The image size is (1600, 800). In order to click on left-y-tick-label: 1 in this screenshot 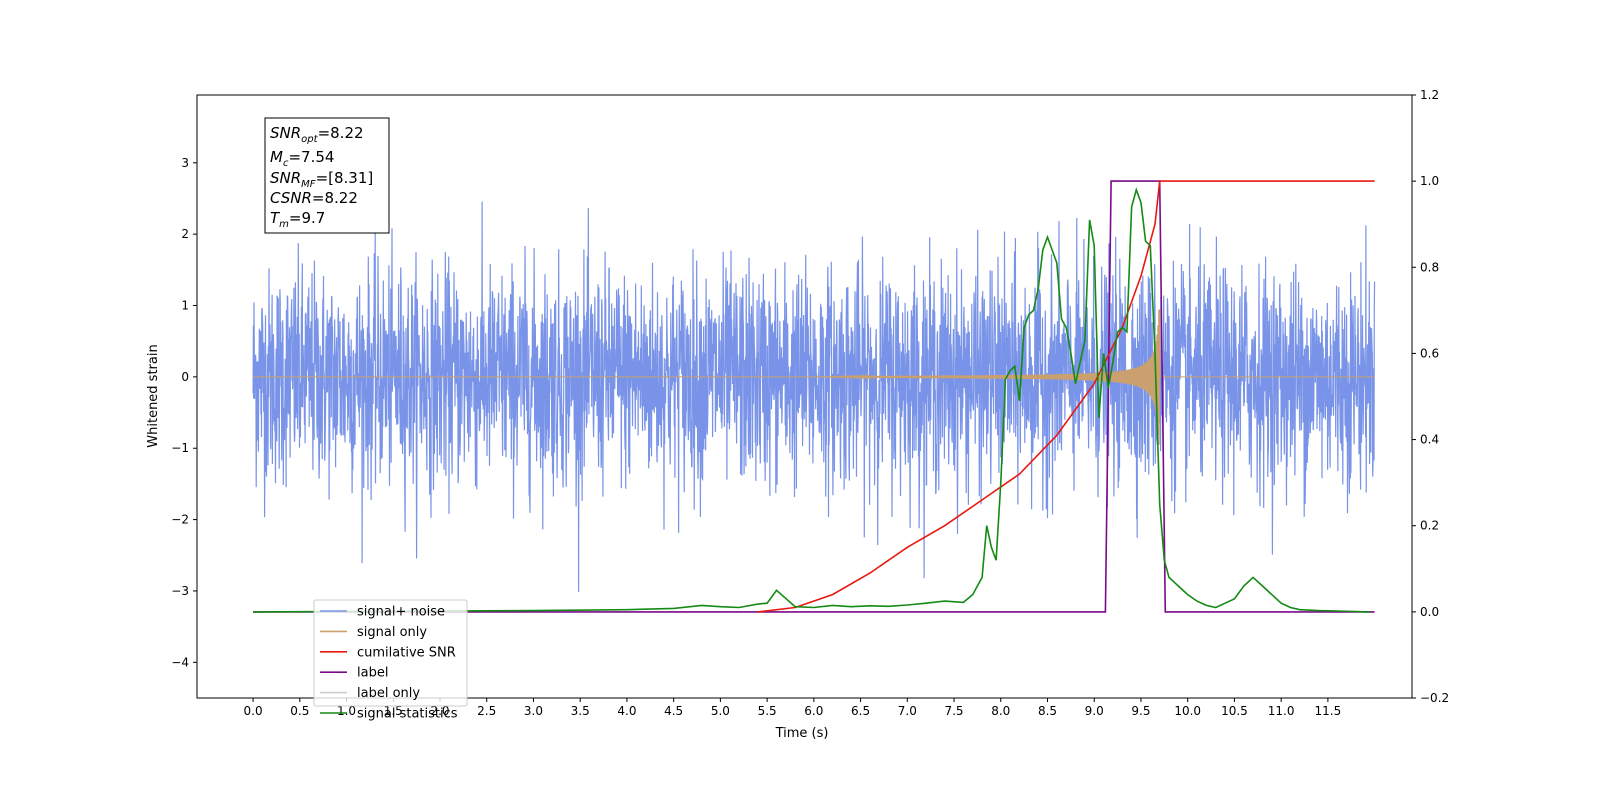, I will do `click(185, 306)`.